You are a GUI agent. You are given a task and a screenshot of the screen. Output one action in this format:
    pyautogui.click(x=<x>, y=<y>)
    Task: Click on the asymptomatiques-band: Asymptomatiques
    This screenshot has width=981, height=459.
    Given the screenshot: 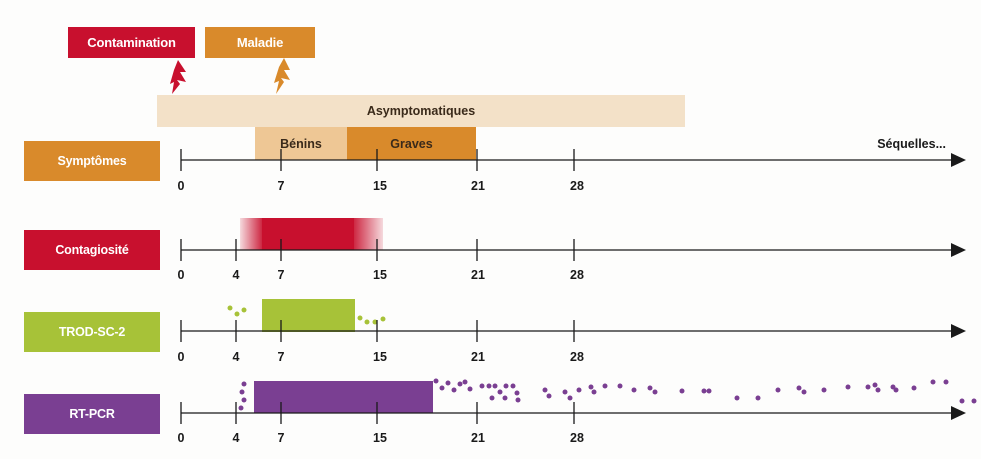 What is the action you would take?
    pyautogui.click(x=421, y=111)
    